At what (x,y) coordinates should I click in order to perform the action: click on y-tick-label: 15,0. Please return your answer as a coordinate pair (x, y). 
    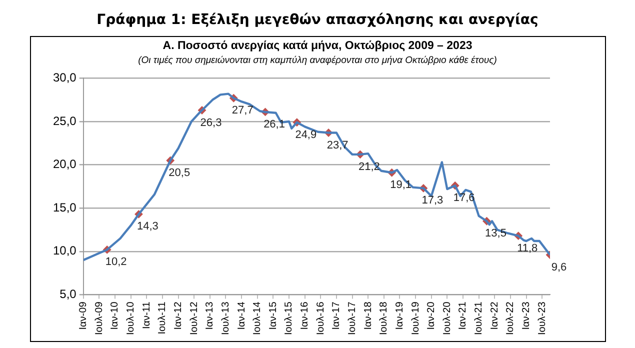
    Looking at the image, I should click on (64, 207).